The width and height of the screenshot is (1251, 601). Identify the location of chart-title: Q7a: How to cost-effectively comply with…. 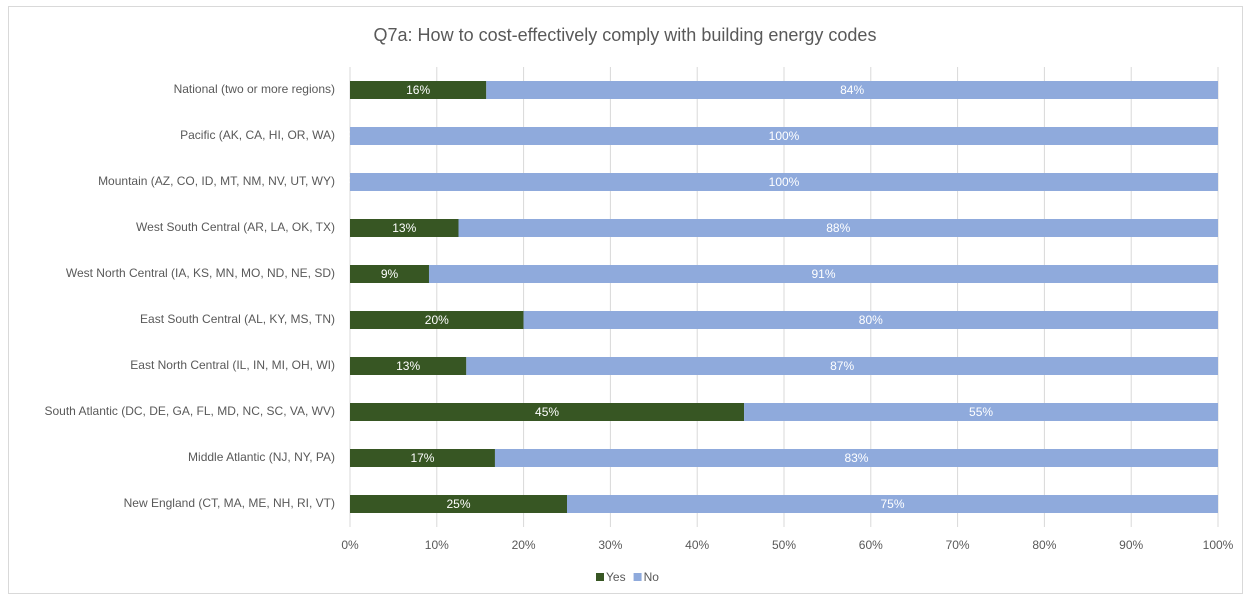
(625, 35).